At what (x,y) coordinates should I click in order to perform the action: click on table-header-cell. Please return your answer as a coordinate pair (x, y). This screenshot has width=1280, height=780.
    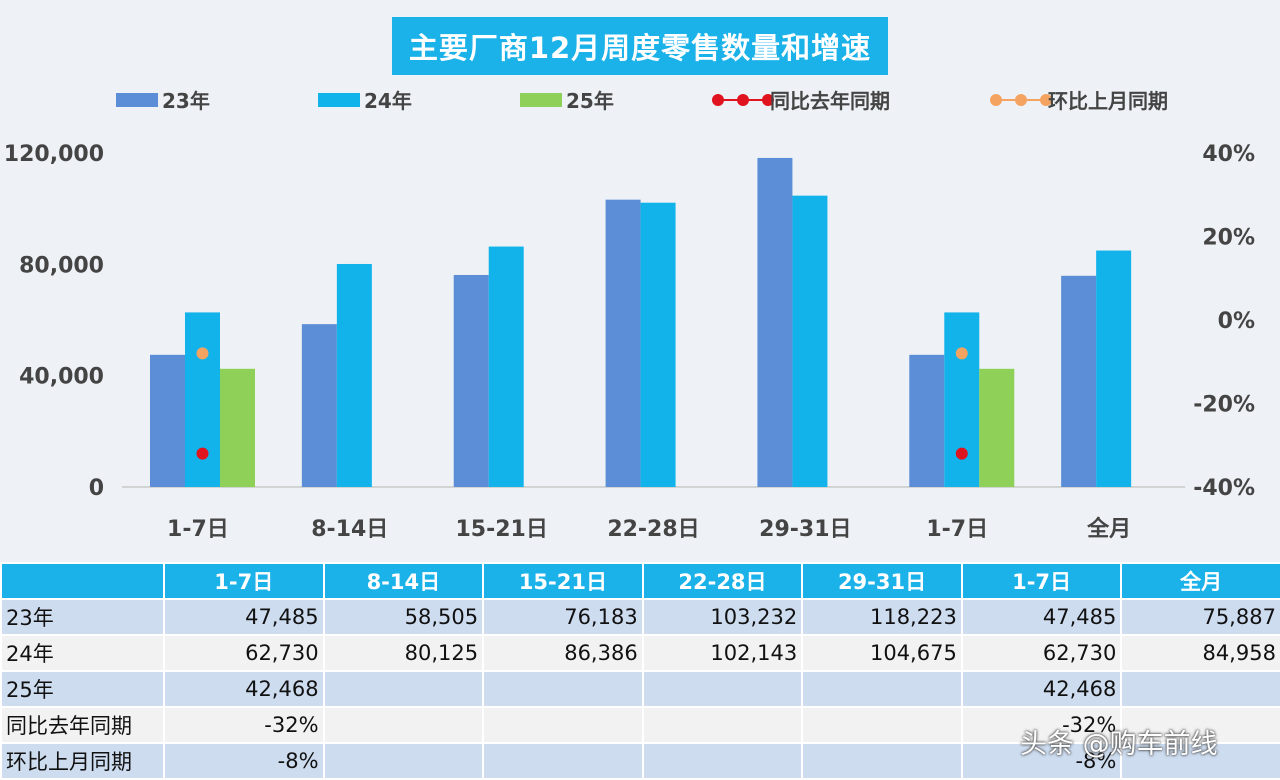
    Looking at the image, I should click on (82, 581).